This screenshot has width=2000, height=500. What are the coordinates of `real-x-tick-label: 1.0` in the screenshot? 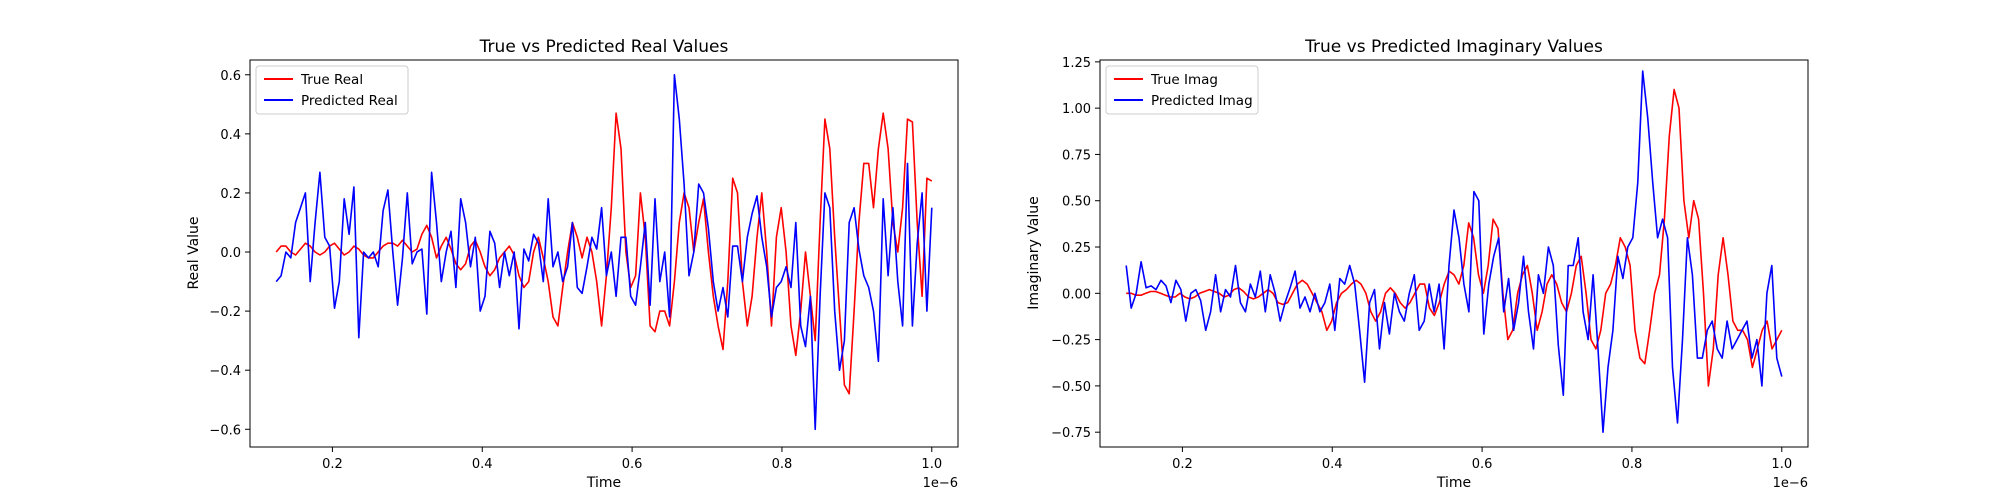 It's located at (931, 464).